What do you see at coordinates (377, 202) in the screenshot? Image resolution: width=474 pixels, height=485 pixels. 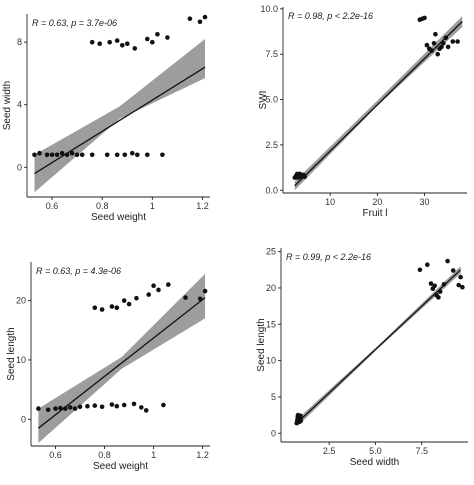 I see `x-tick-label: 20` at bounding box center [377, 202].